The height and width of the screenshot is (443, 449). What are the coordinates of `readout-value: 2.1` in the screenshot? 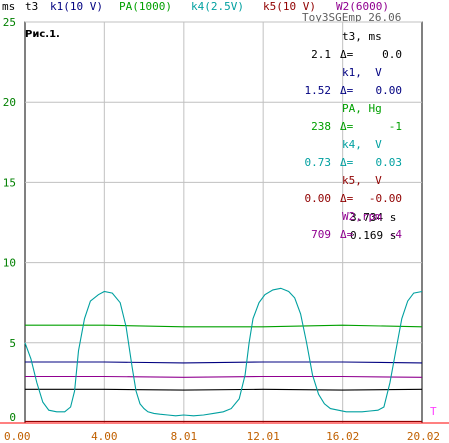 It's located at (321, 54).